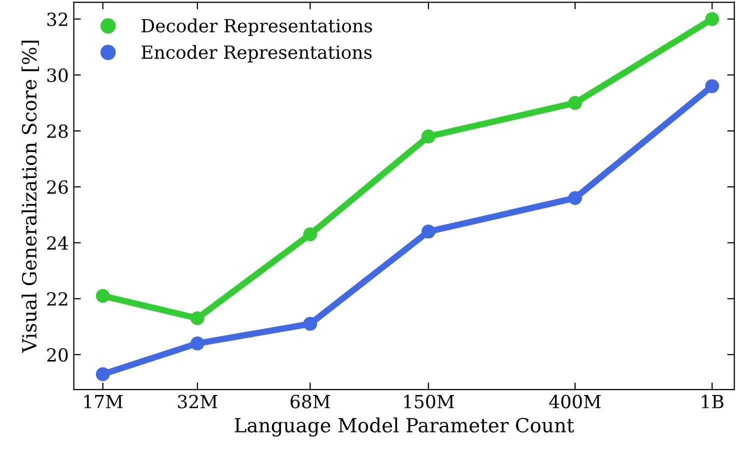  Describe the element at coordinates (57, 19) in the screenshot. I see `y-tick-label: 32` at that location.